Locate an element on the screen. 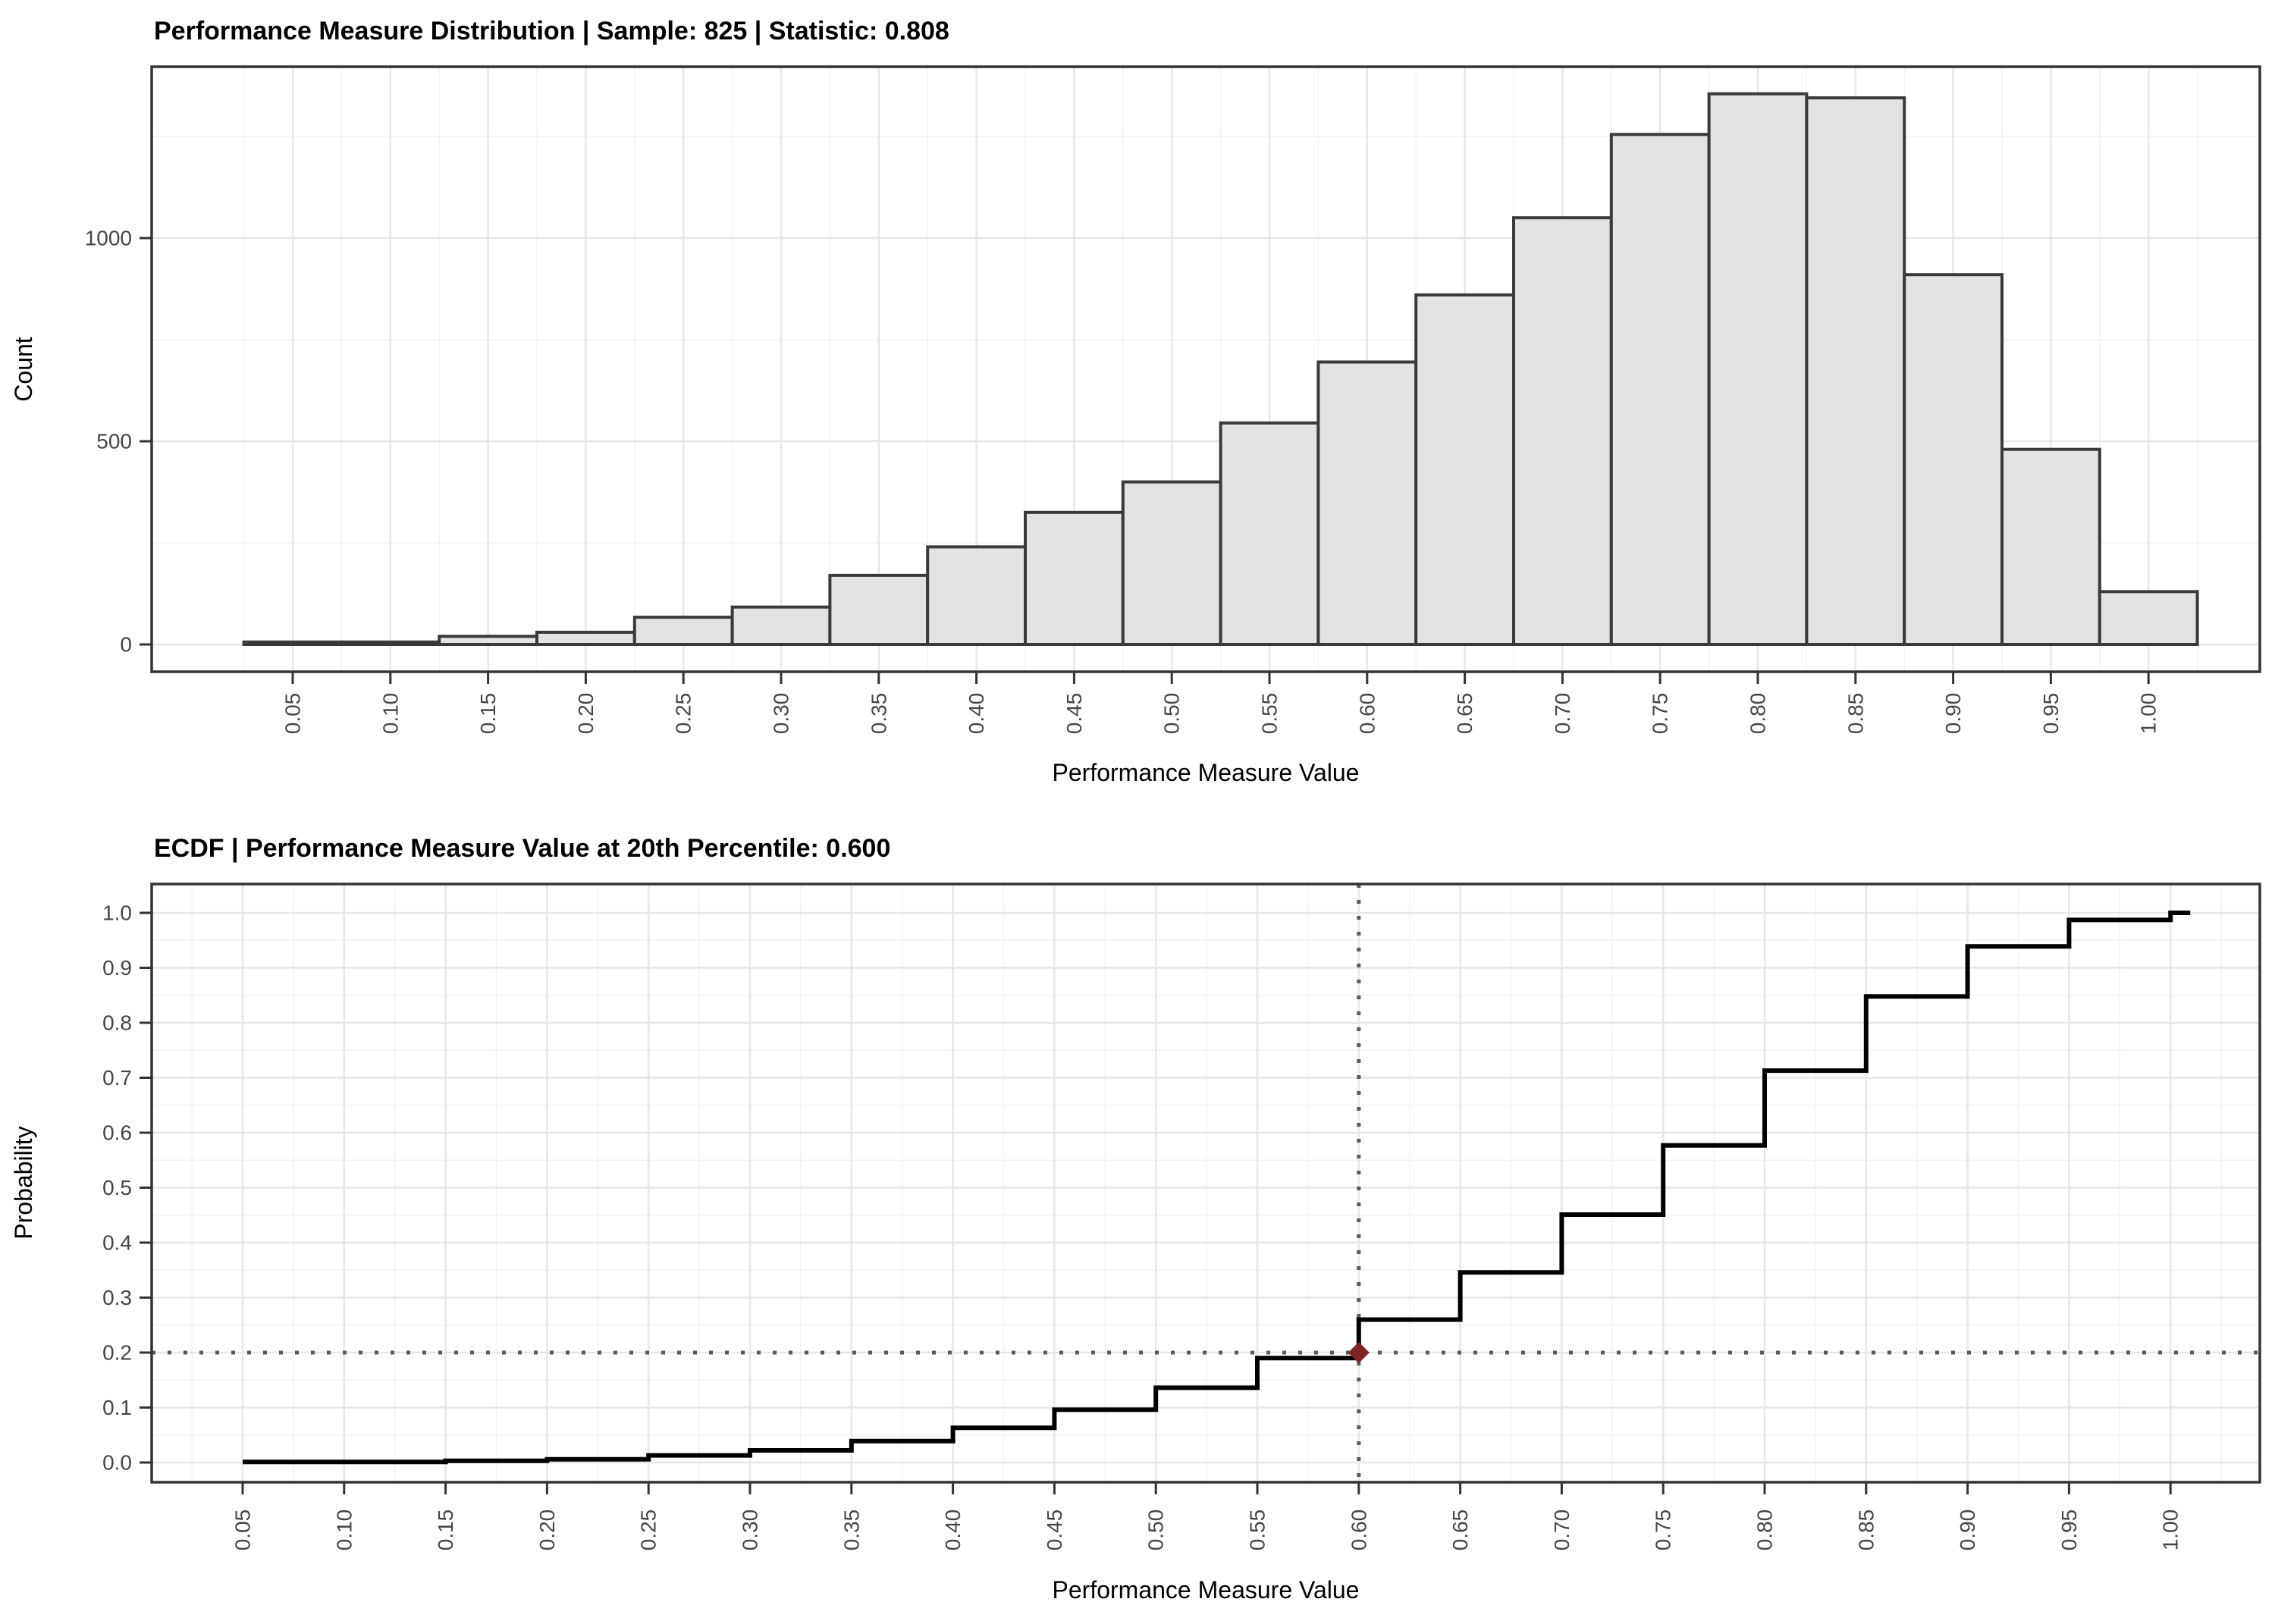 The width and height of the screenshot is (2275, 1624). y-tick-label: 1000 is located at coordinates (108, 238).